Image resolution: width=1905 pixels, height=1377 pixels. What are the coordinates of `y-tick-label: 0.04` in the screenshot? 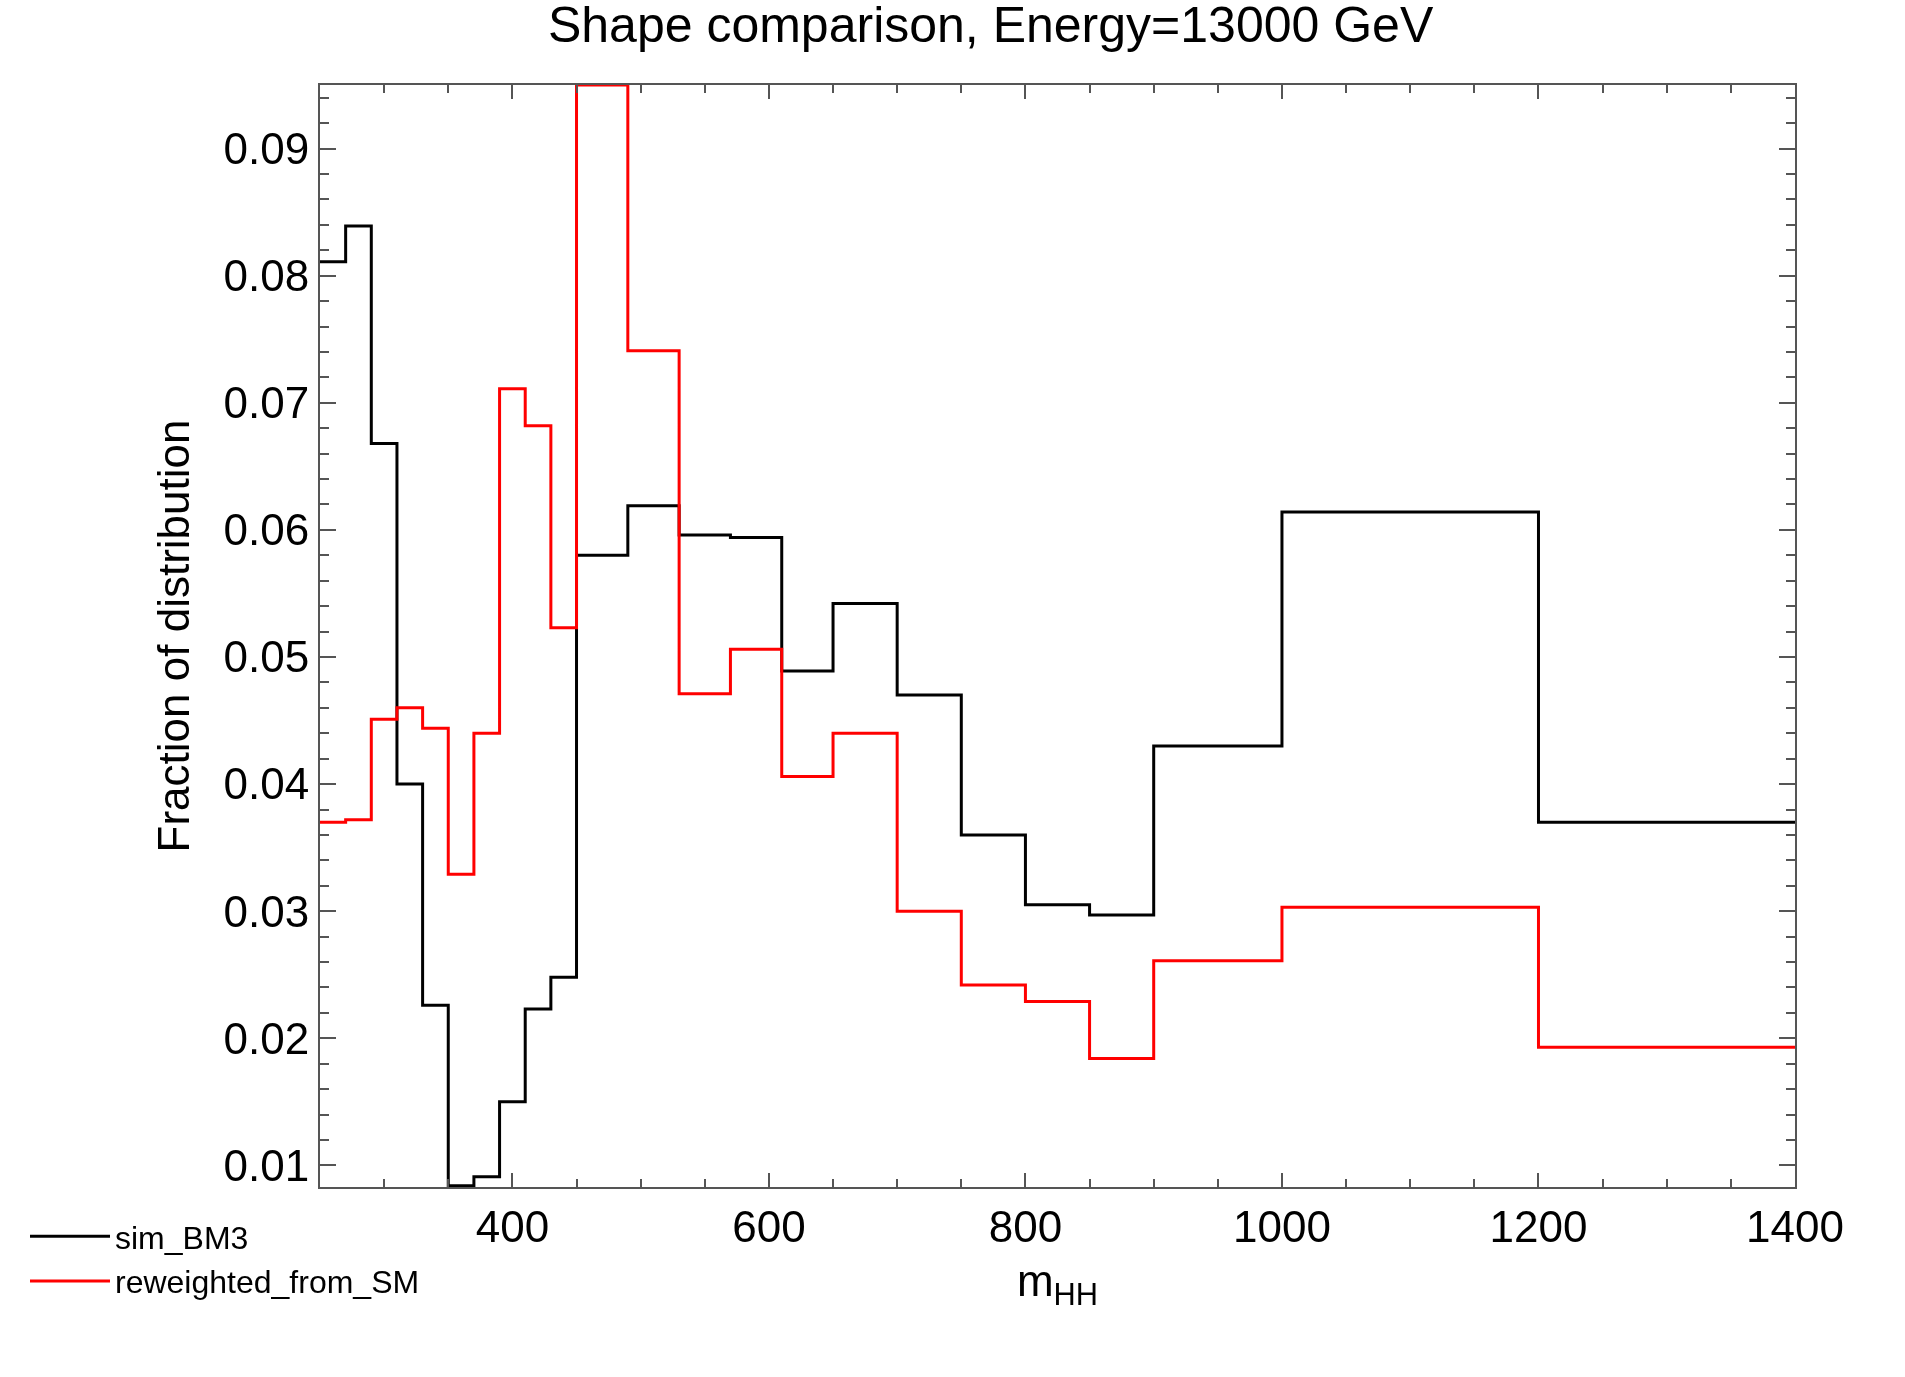 It's located at (266, 784).